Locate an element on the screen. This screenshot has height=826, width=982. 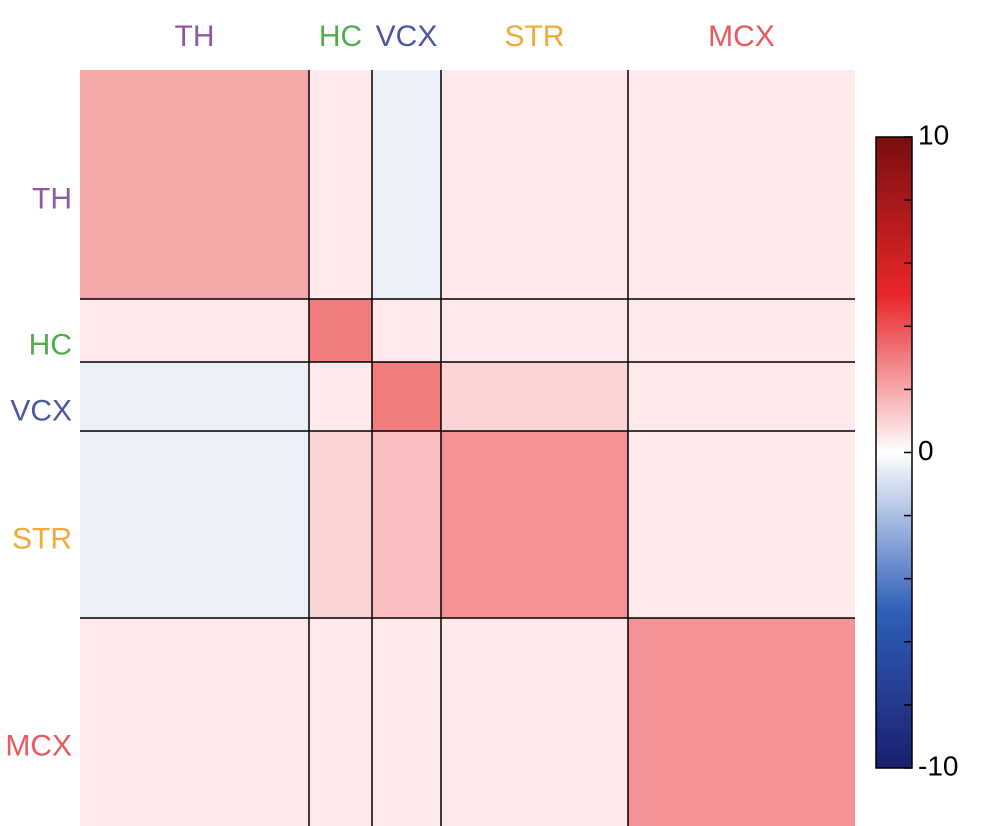
column-label: STR is located at coordinates (535, 36).